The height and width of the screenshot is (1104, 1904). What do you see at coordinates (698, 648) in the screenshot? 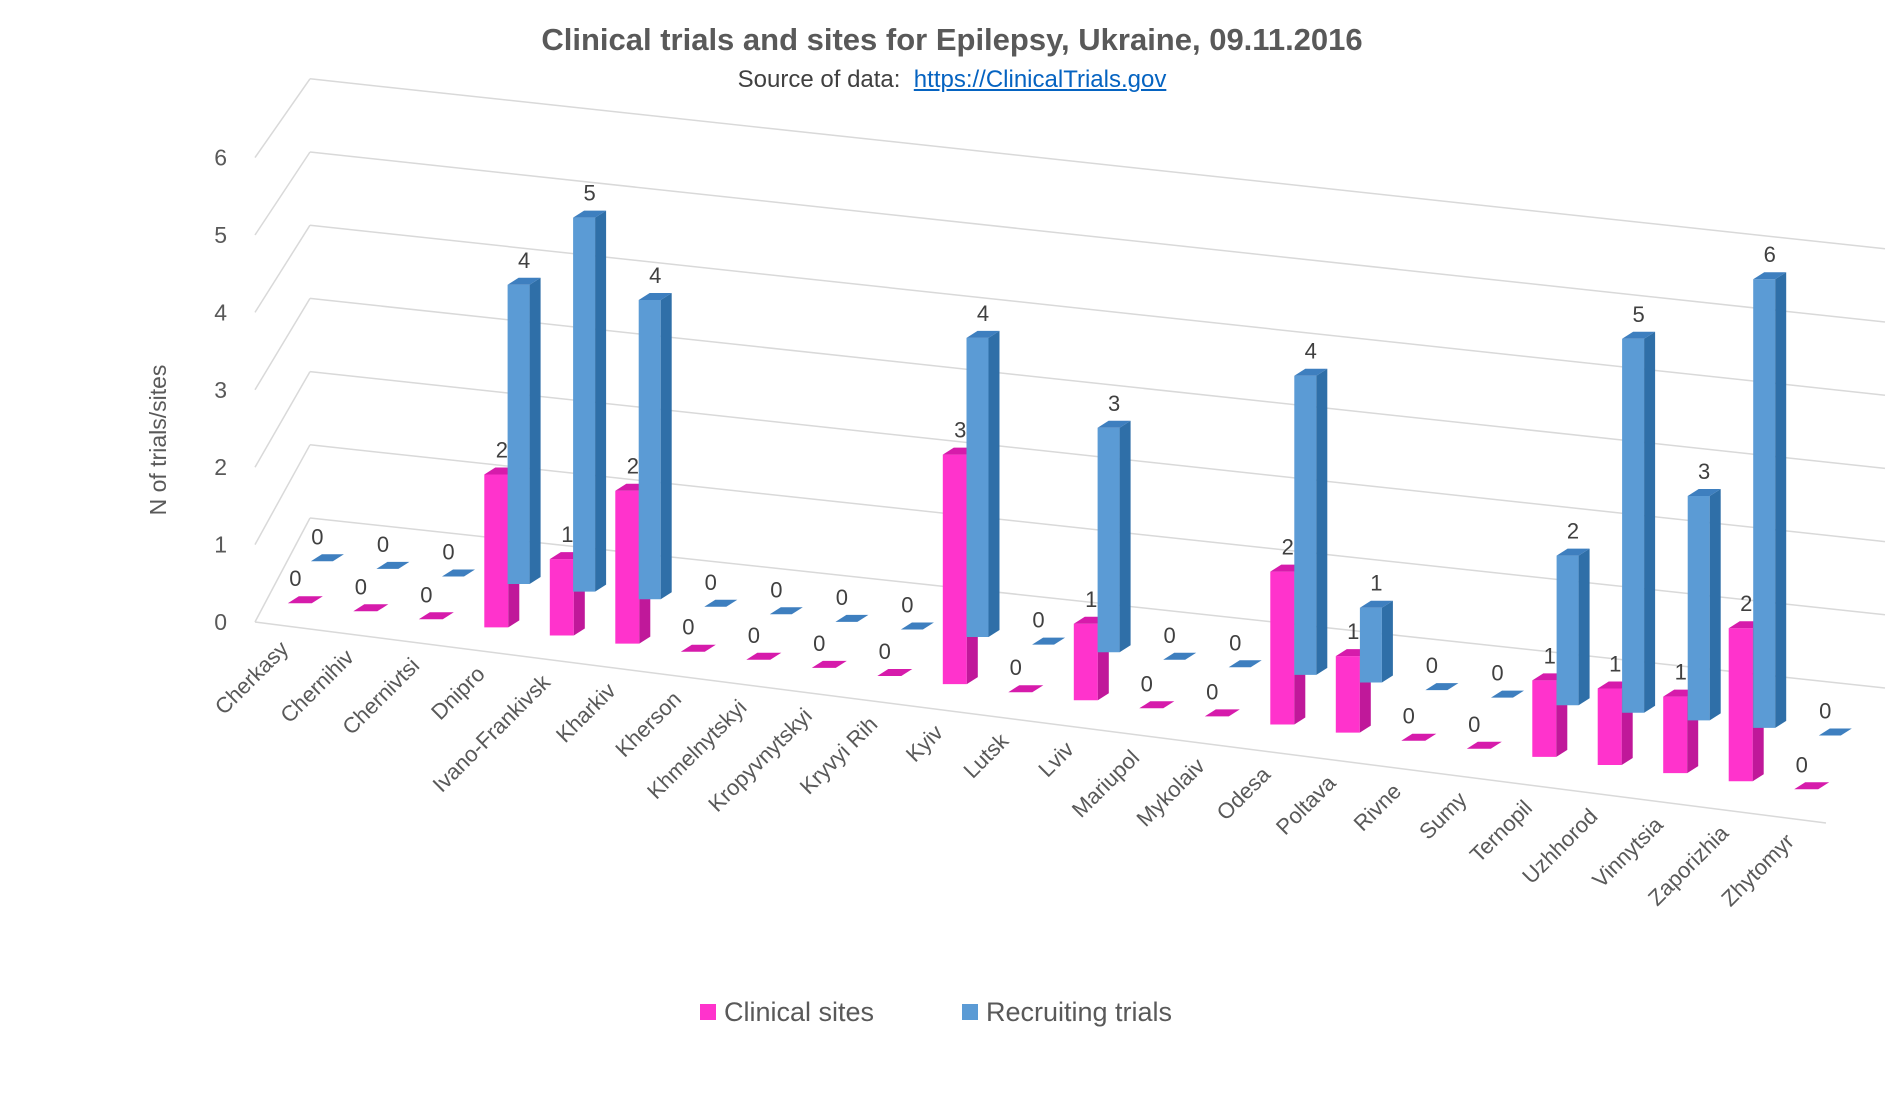
I see `bar-clinical-sites-Kherson` at bounding box center [698, 648].